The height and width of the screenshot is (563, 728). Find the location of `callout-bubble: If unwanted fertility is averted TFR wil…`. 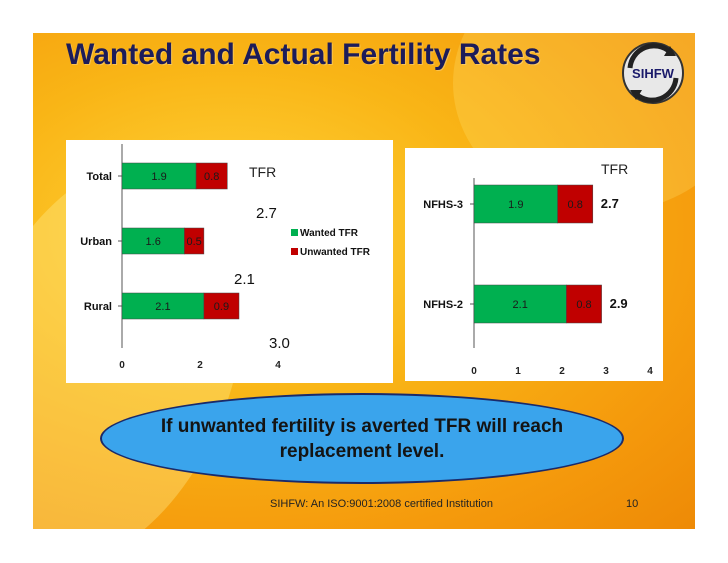

callout-bubble: If unwanted fertility is averted TFR wil… is located at coordinates (362, 438).